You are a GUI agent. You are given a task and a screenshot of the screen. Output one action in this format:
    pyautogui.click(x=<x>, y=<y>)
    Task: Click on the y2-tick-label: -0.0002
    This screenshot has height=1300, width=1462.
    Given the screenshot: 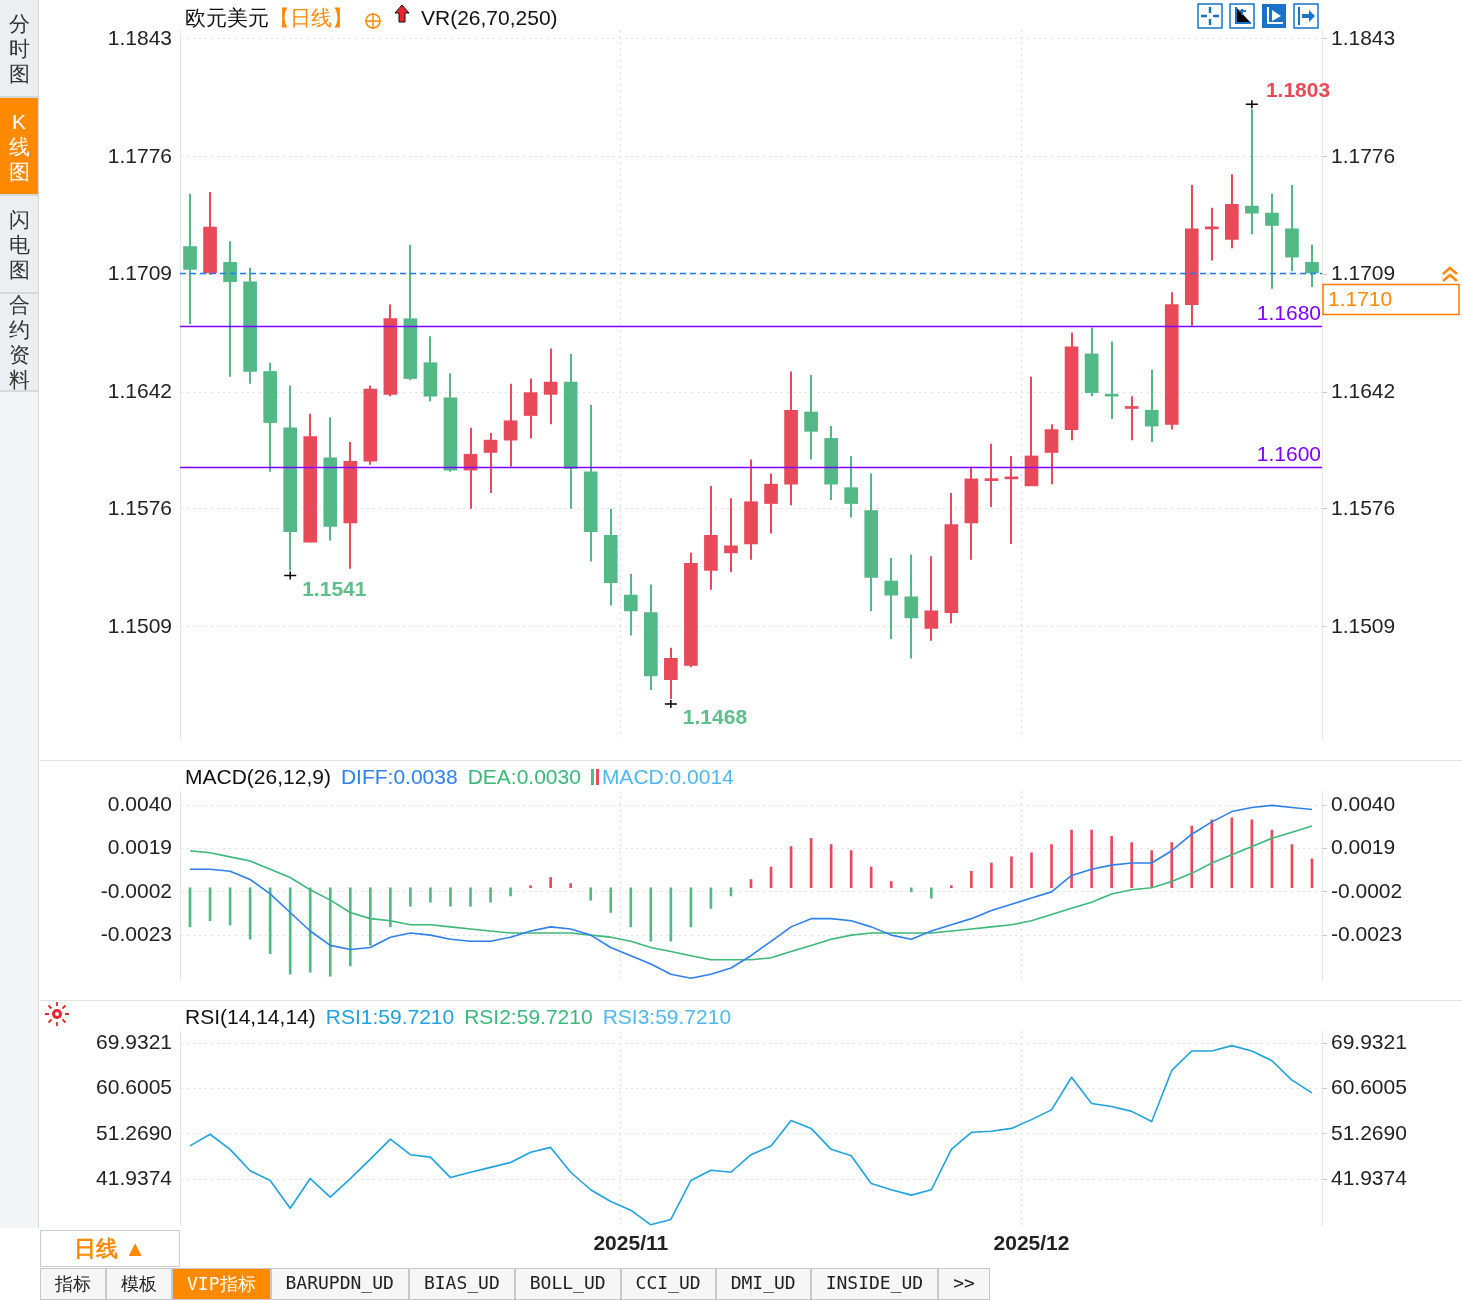 What is the action you would take?
    pyautogui.click(x=1367, y=890)
    